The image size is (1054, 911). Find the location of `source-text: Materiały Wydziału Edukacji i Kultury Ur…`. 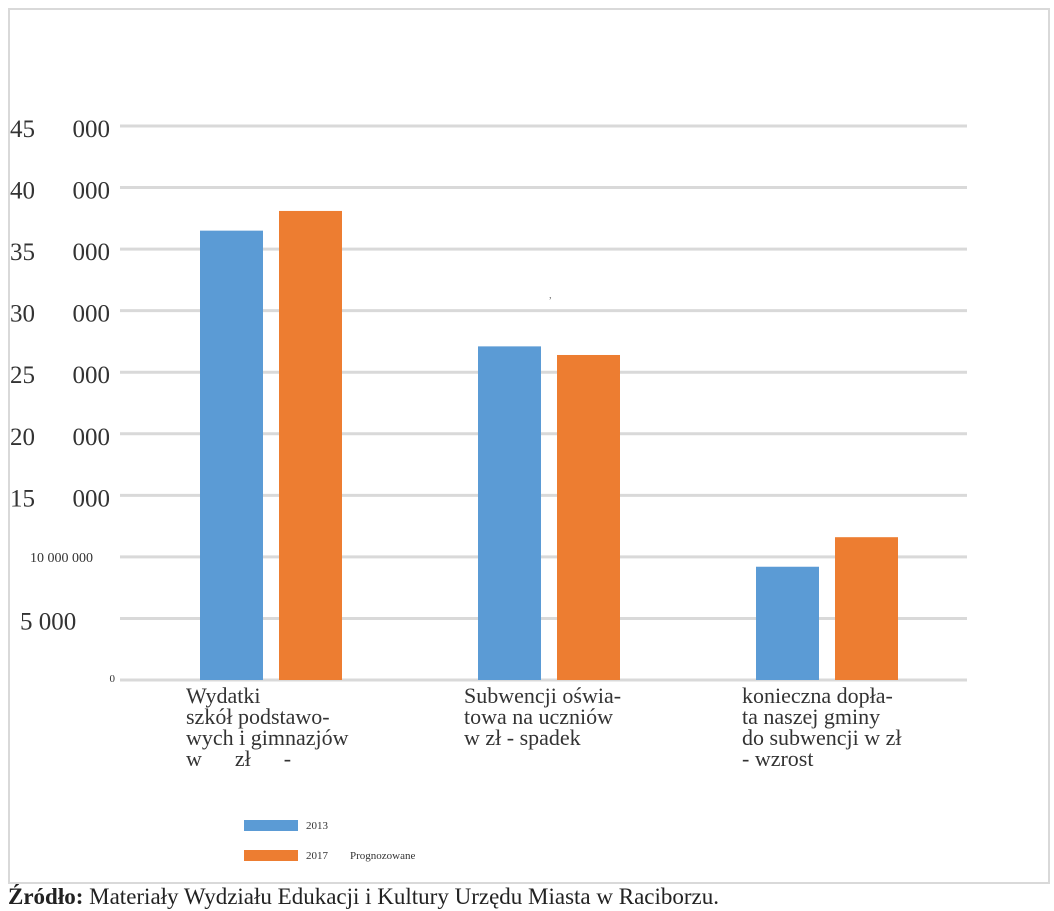

source-text: Materiały Wydziału Edukacji i Kultury Ur… is located at coordinates (401, 896).